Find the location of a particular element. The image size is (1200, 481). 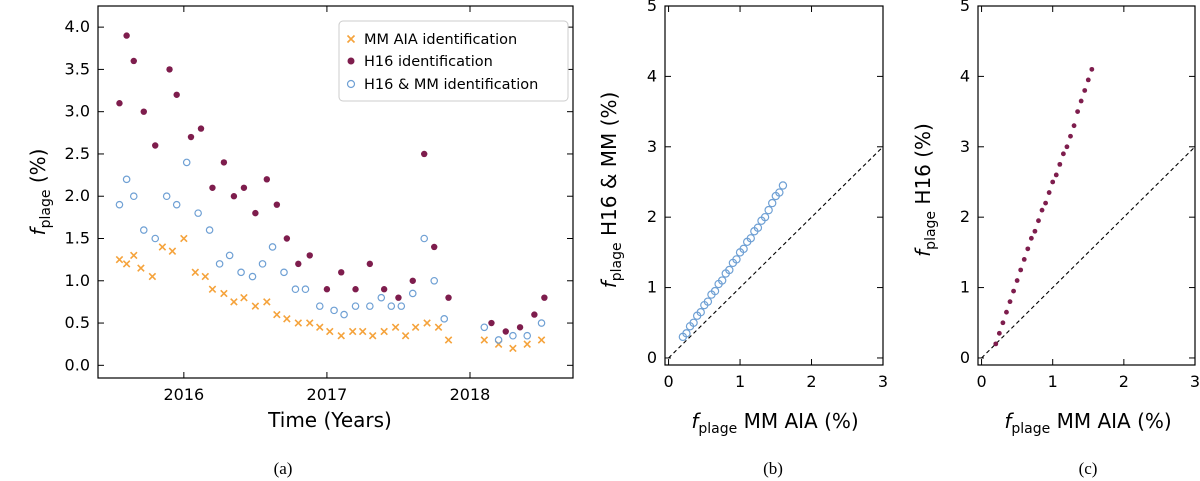

ytick-label-b-2: 2 is located at coordinates (652, 216).